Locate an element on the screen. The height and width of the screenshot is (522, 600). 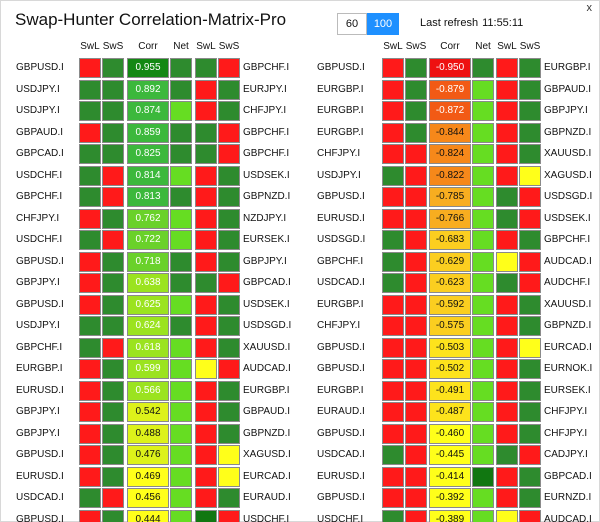
positive-row-correlation: 0.566 is located at coordinates (148, 391).